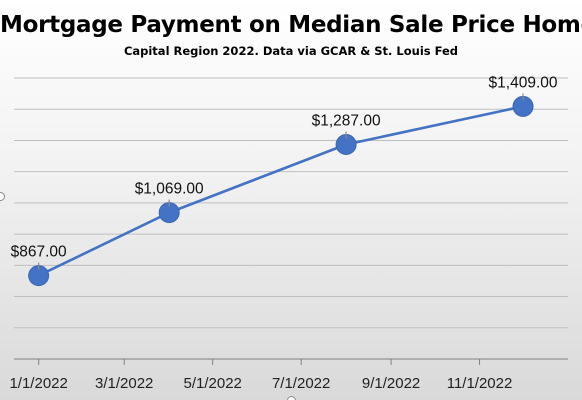  Describe the element at coordinates (169, 189) in the screenshot. I see `data-label: $1,069.00` at that location.